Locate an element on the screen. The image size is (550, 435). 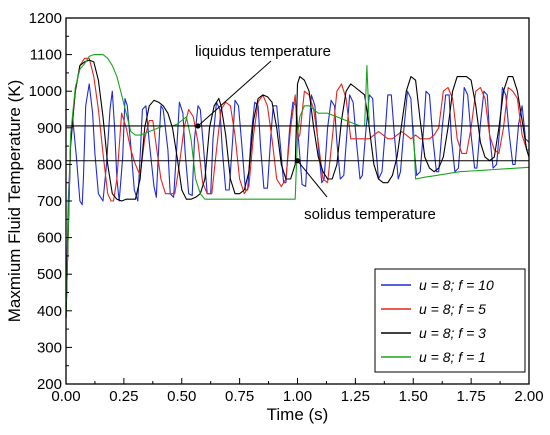
x-tick-label: 0.50 is located at coordinates (181, 396).